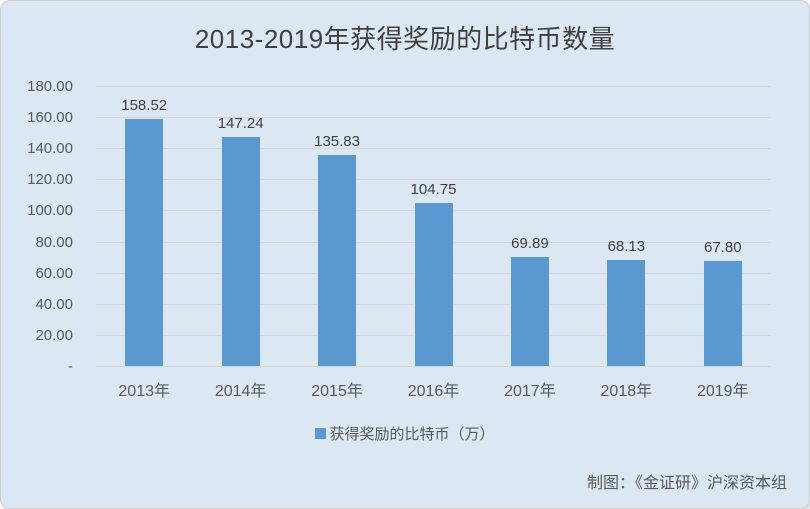 This screenshot has height=509, width=810. What do you see at coordinates (530, 391) in the screenshot?
I see `x-axis-tick-label: 2017年` at bounding box center [530, 391].